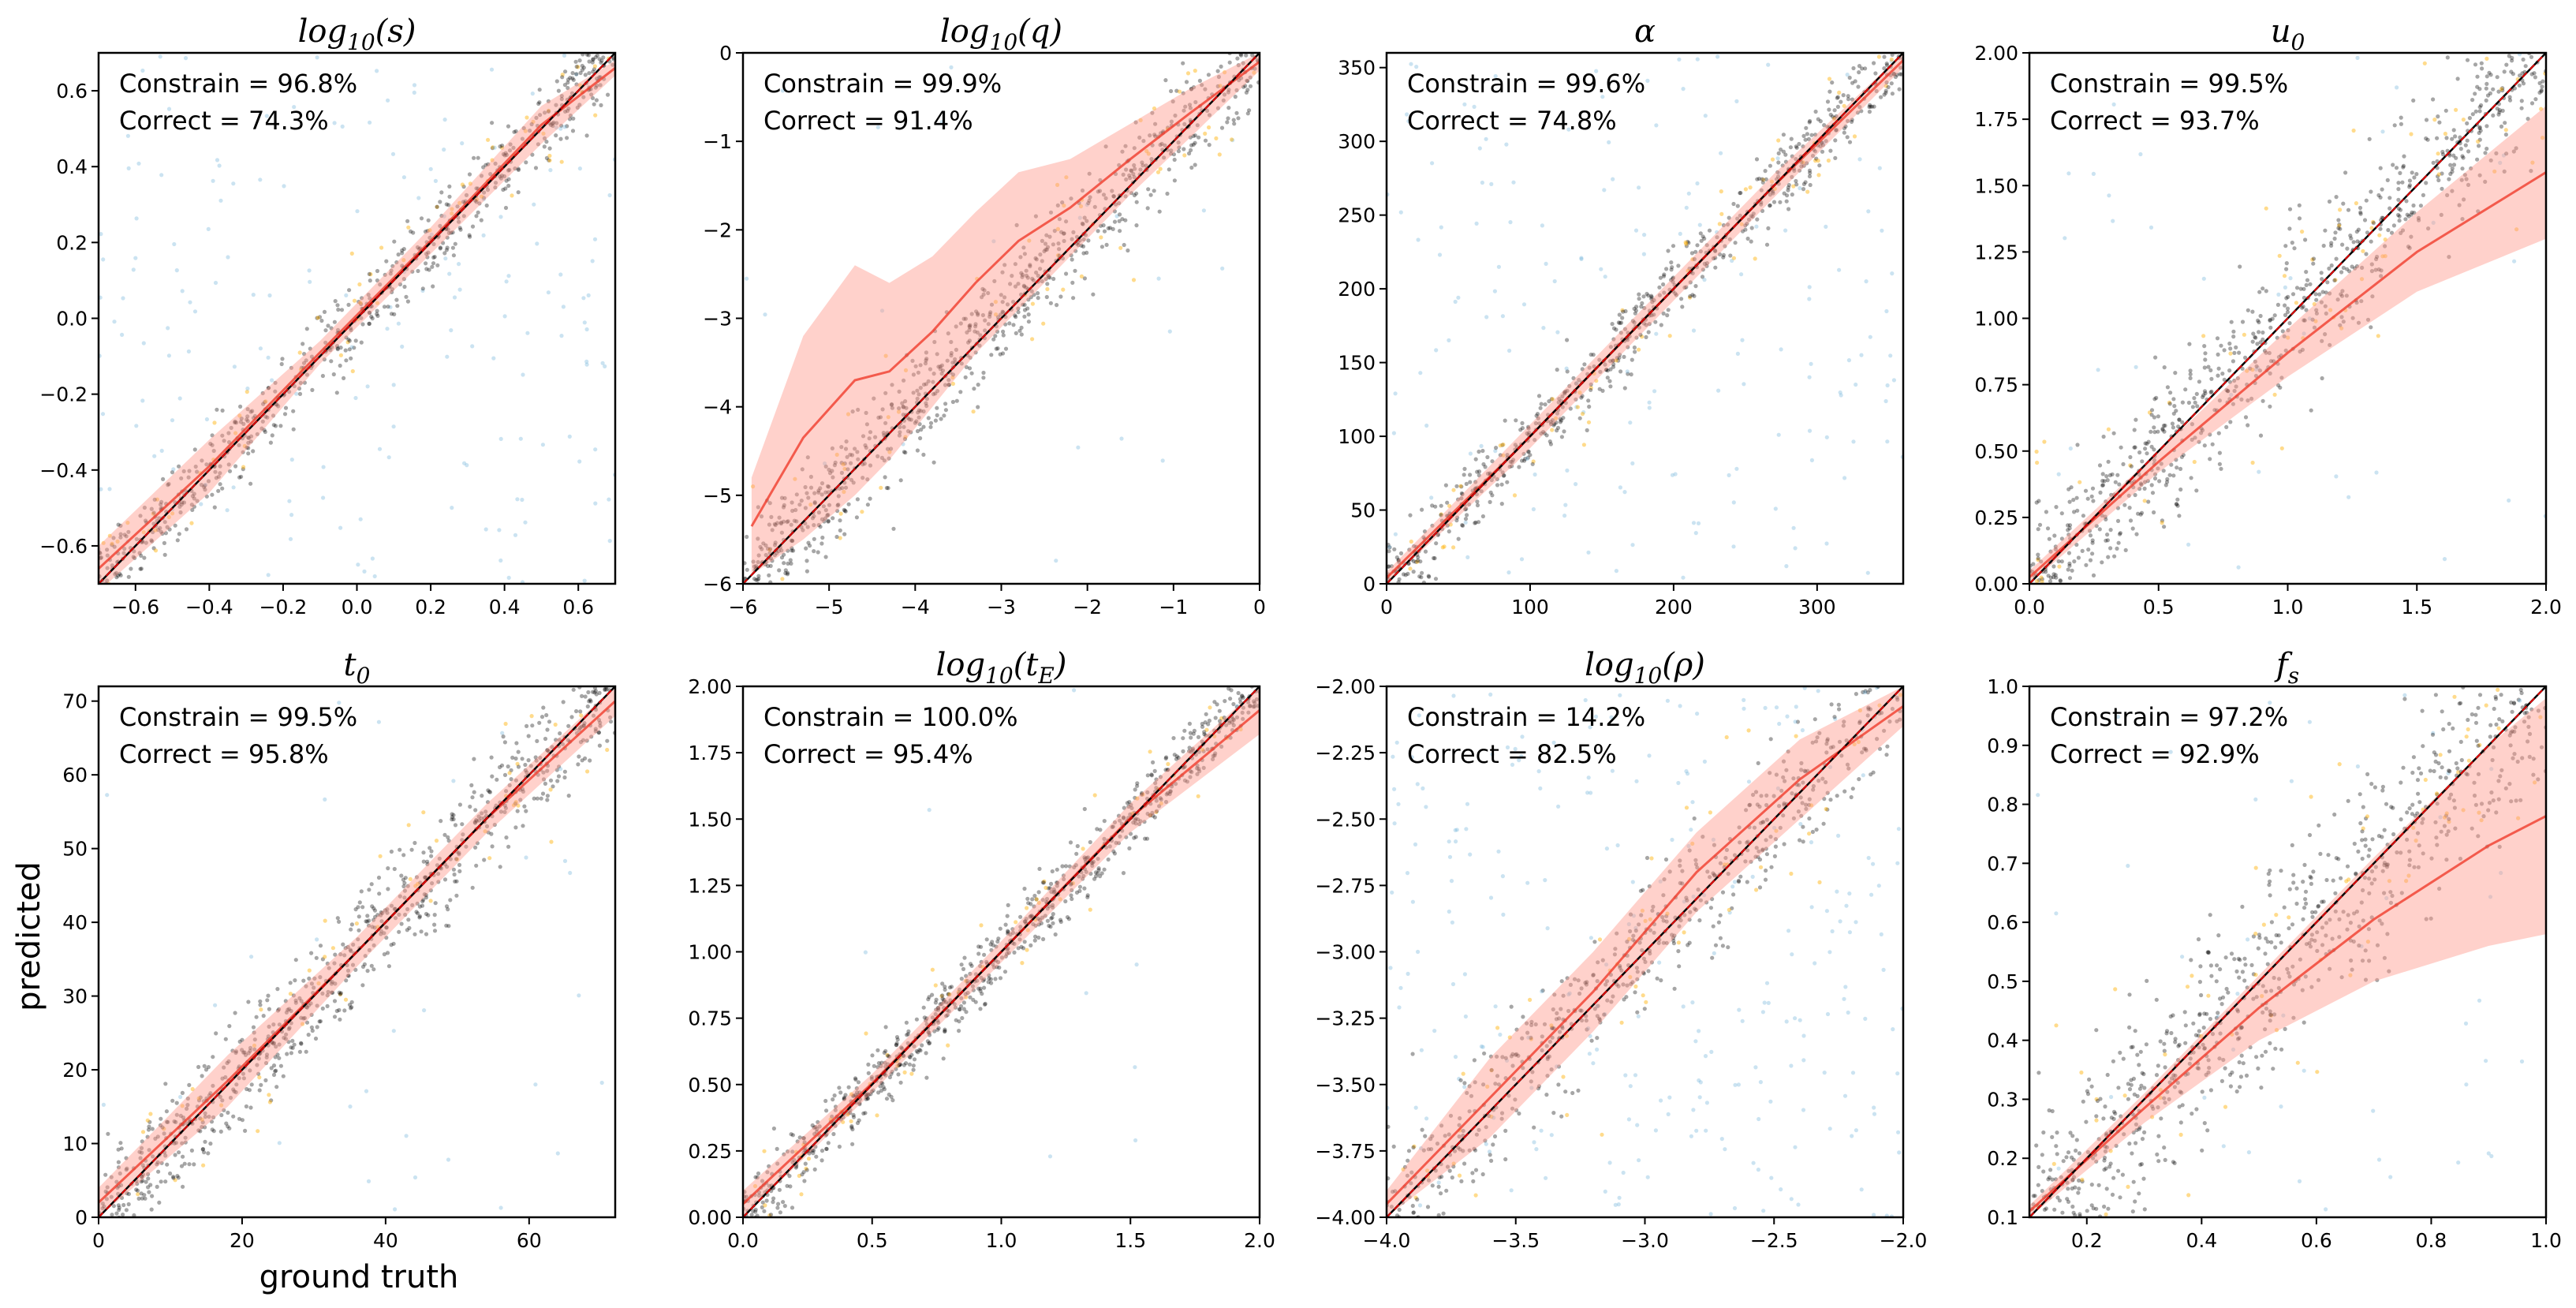 This screenshot has width=2576, height=1308. Describe the element at coordinates (2159, 607) in the screenshot. I see `x-tick-label: 0.5` at that location.